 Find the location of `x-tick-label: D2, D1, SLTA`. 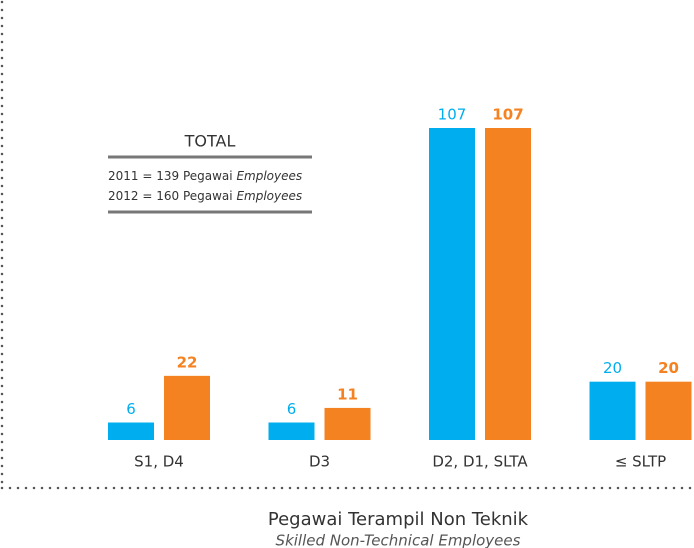

x-tick-label: D2, D1, SLTA is located at coordinates (480, 462).